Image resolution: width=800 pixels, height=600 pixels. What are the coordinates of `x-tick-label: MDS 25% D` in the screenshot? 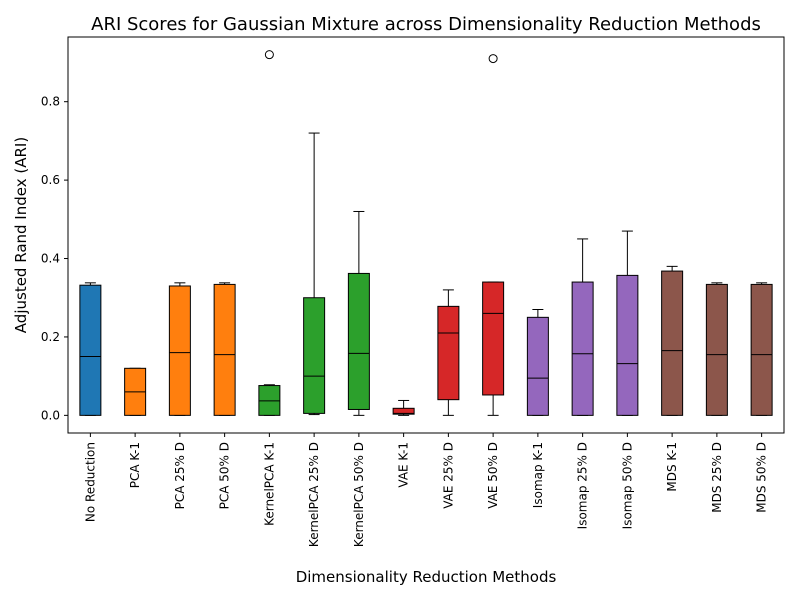 It's located at (717, 477).